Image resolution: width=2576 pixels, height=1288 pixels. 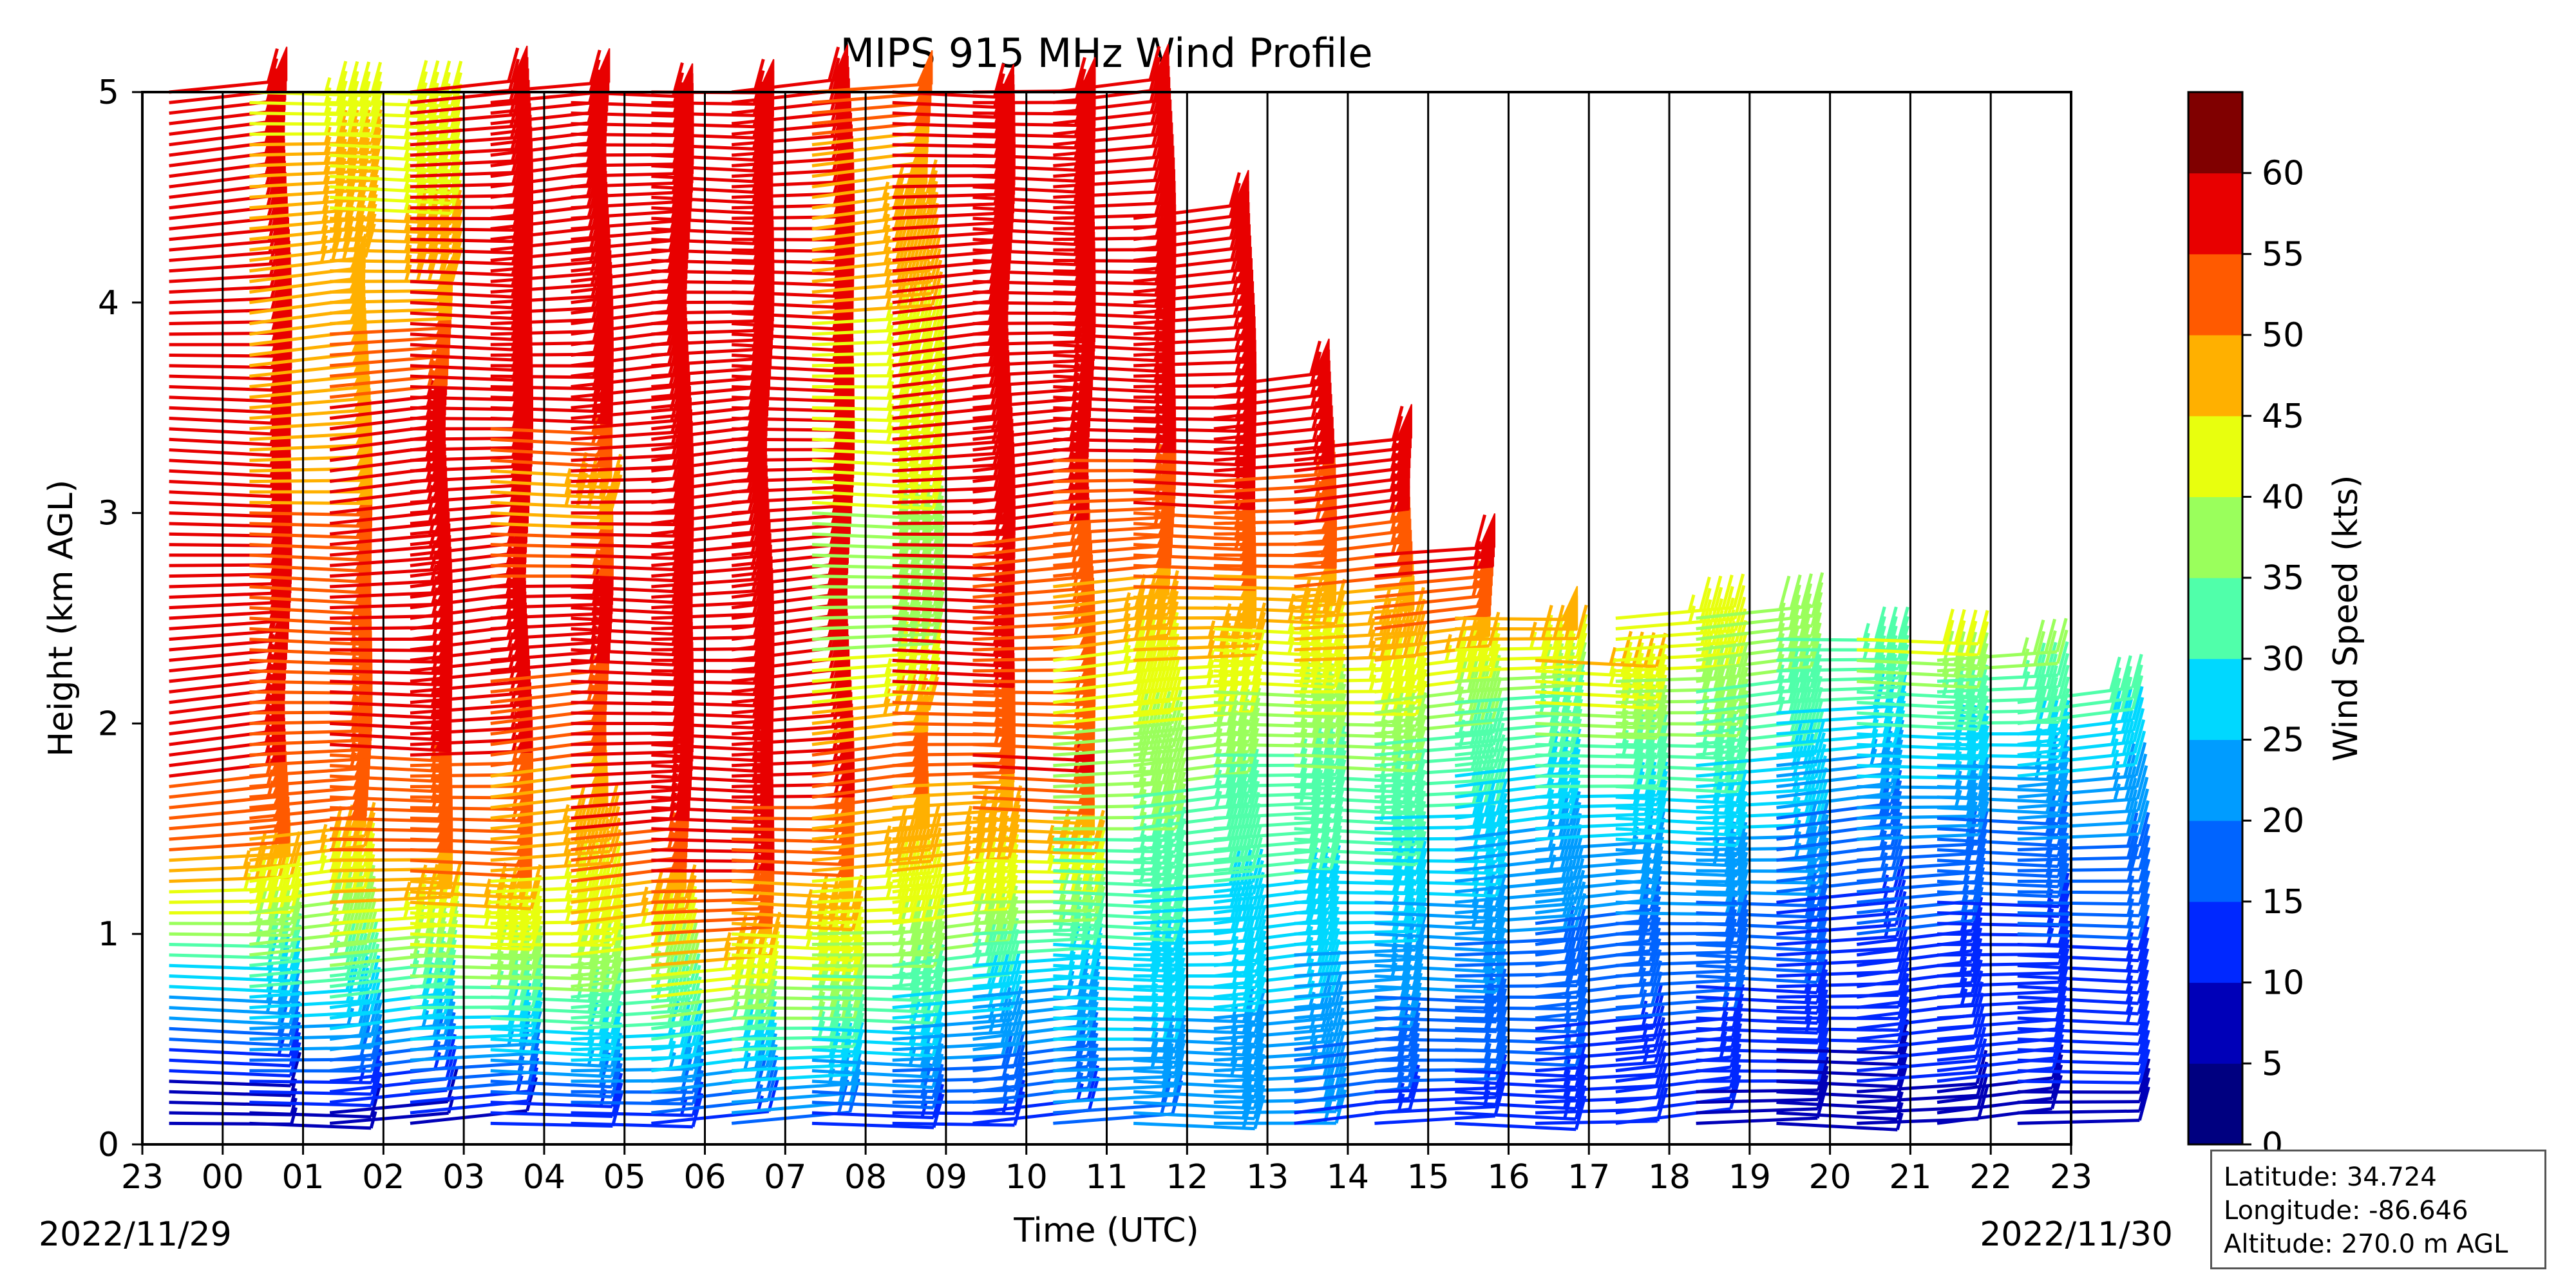 I want to click on x-tick-label: 00, so click(x=223, y=1177).